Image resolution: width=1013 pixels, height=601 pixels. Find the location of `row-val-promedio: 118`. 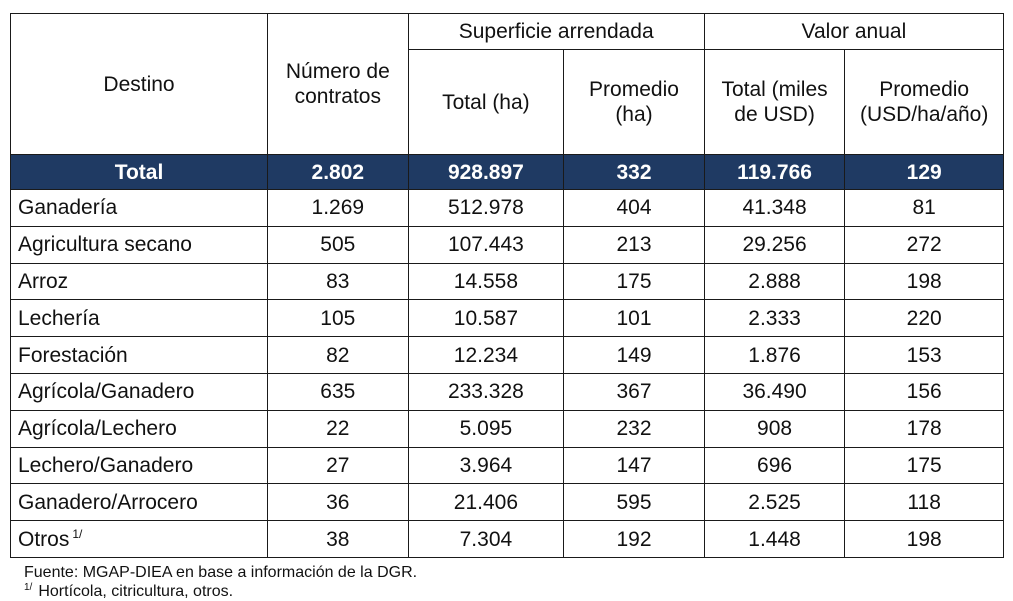

row-val-promedio: 118 is located at coordinates (924, 502).